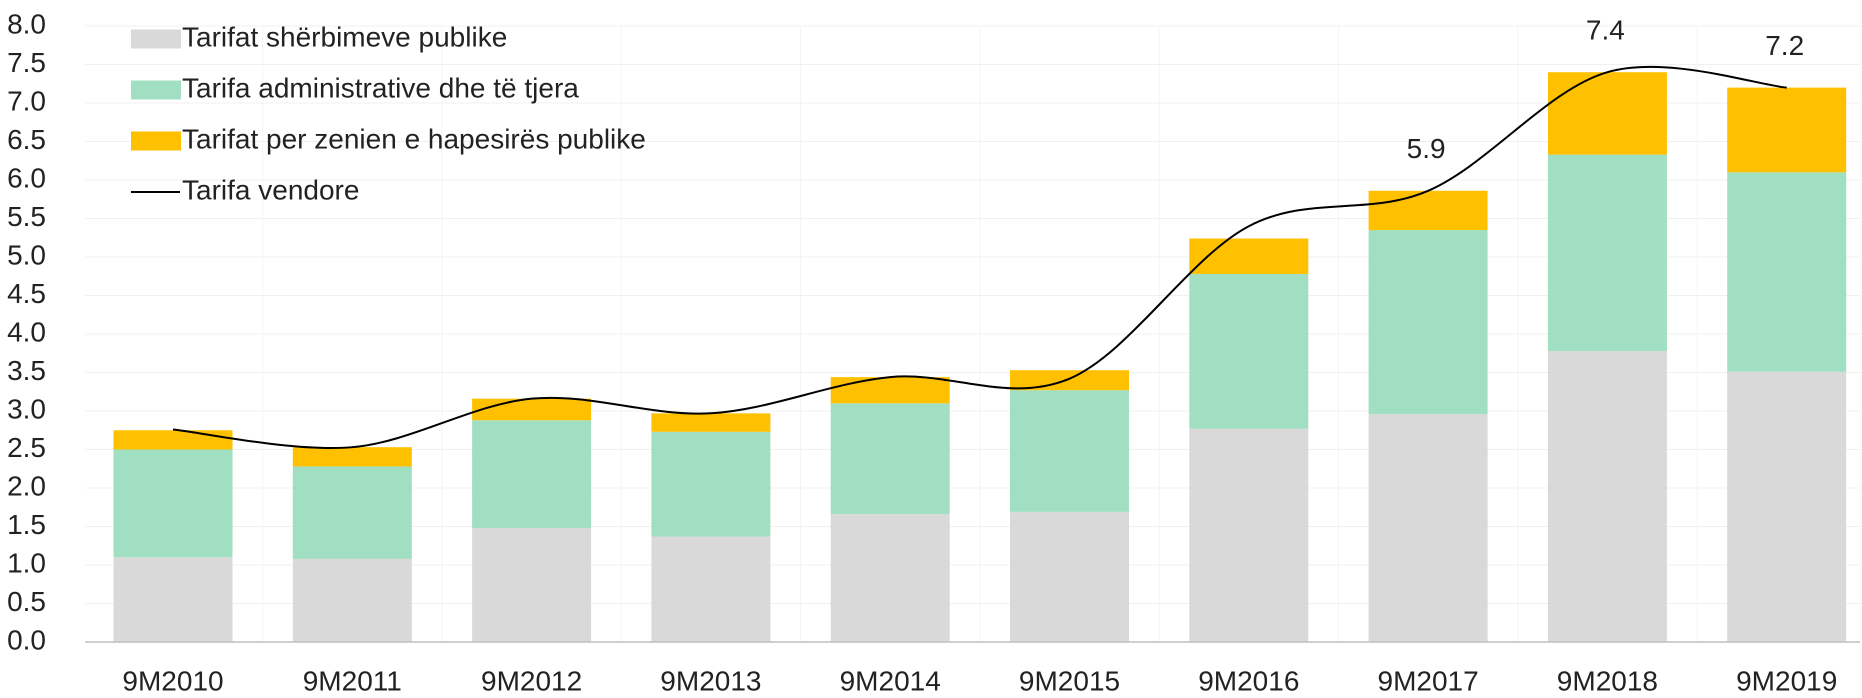 Image resolution: width=1862 pixels, height=698 pixels. Describe the element at coordinates (1069, 680) in the screenshot. I see `x-tick-label: 9M2015` at that location.